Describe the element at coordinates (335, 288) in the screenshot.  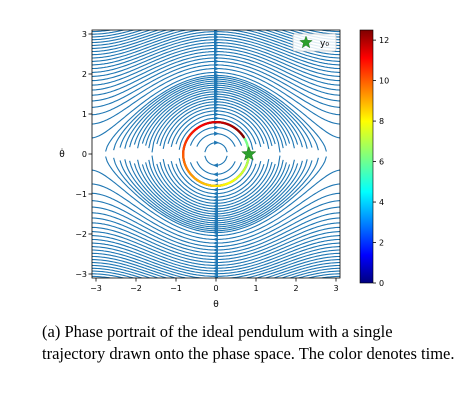
I see `x-tick-label: 3` at that location.